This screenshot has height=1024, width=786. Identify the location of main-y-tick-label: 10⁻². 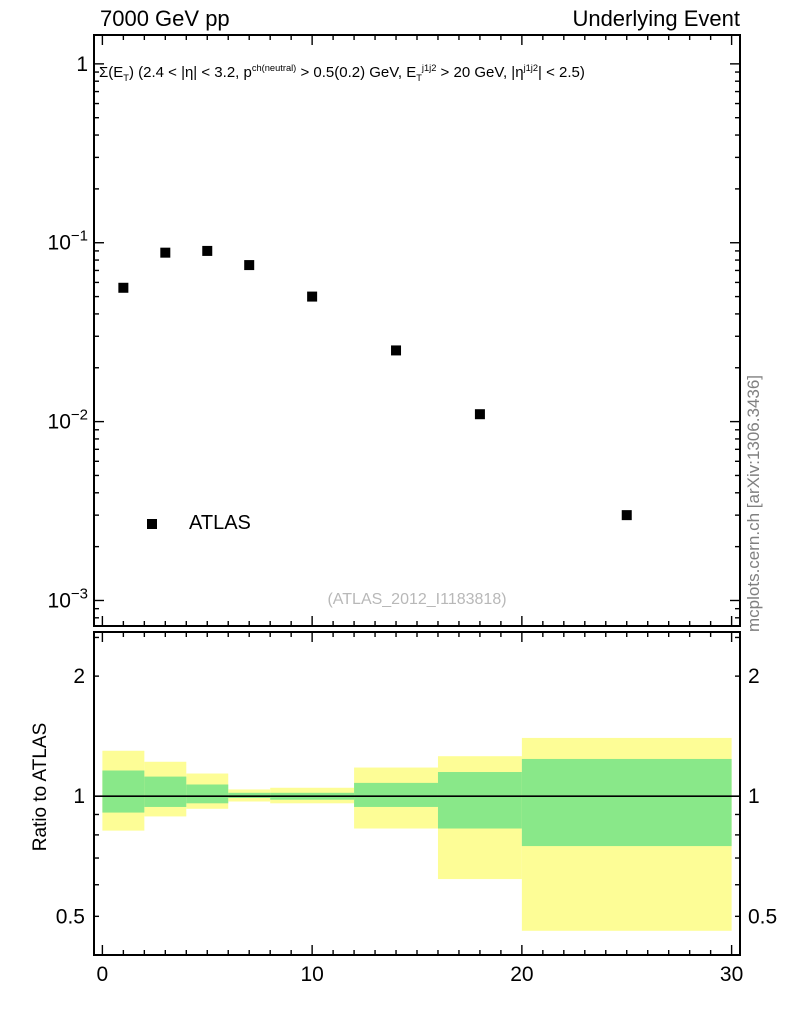
(68, 420).